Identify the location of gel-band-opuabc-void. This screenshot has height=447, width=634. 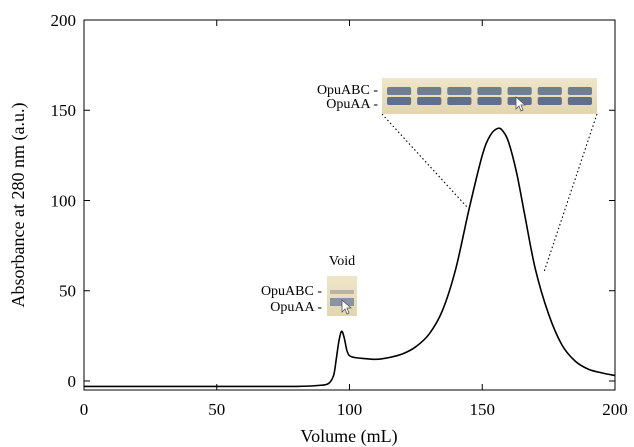
(342, 292).